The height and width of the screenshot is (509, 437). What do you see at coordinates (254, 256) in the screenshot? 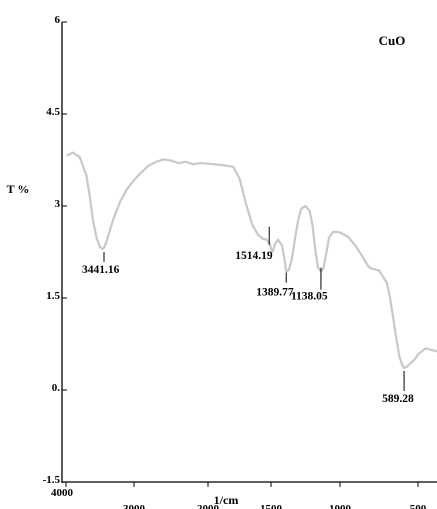
I see `peak-label: 1514.19` at bounding box center [254, 256].